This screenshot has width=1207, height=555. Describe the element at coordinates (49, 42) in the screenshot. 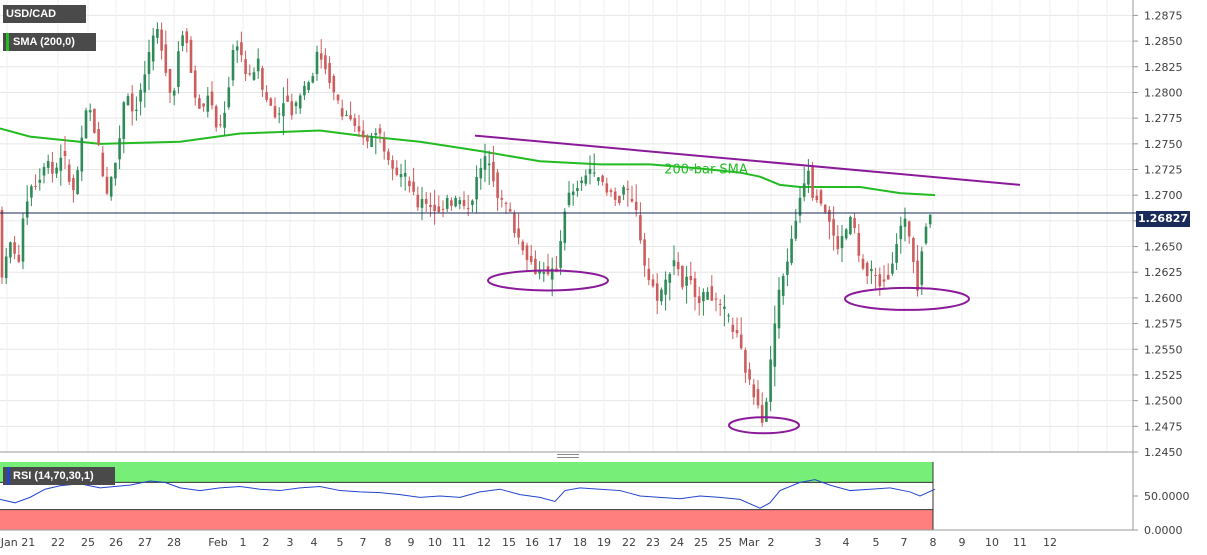

I see `indicator-label: SMA (200,0)` at that location.